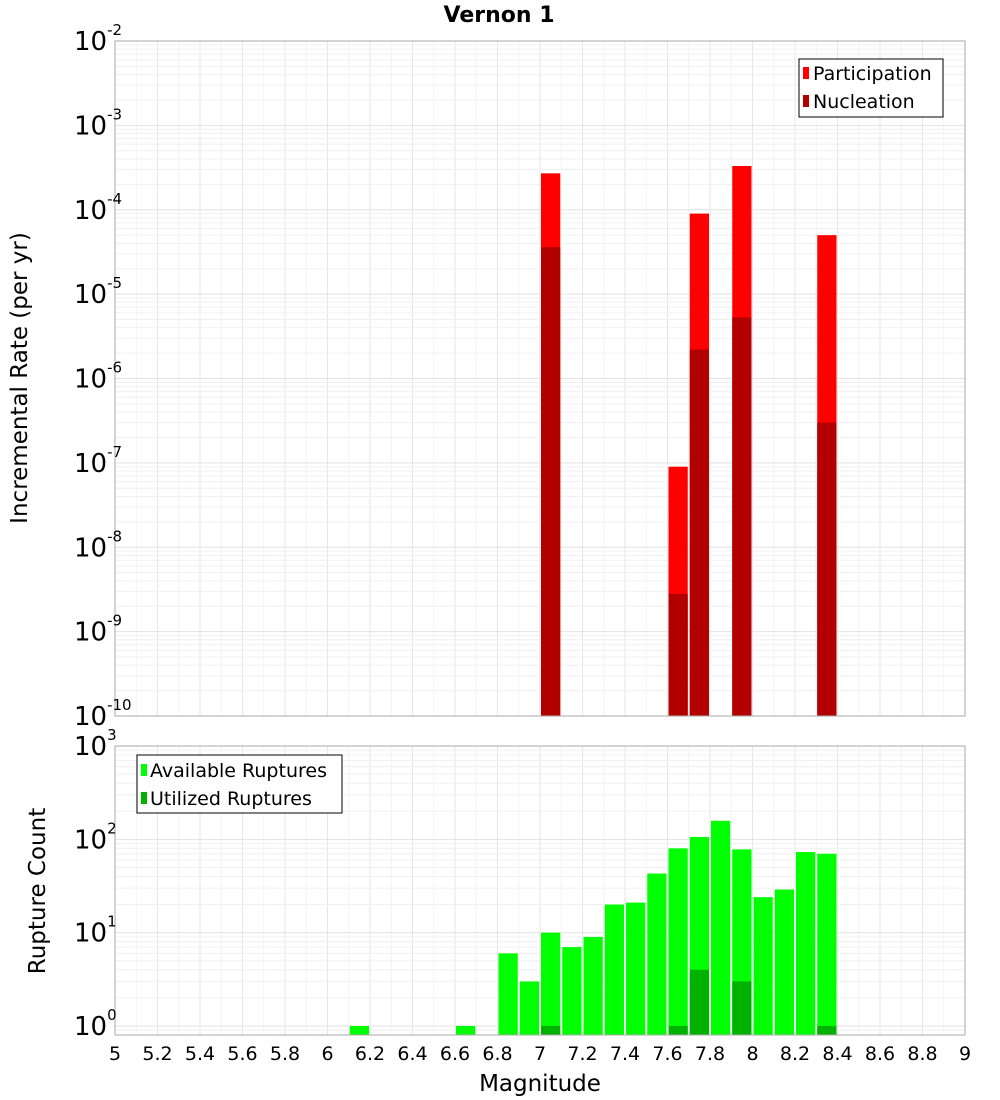  Describe the element at coordinates (231, 799) in the screenshot. I see `legend-utilized-label: Utilized Ruptures` at that location.